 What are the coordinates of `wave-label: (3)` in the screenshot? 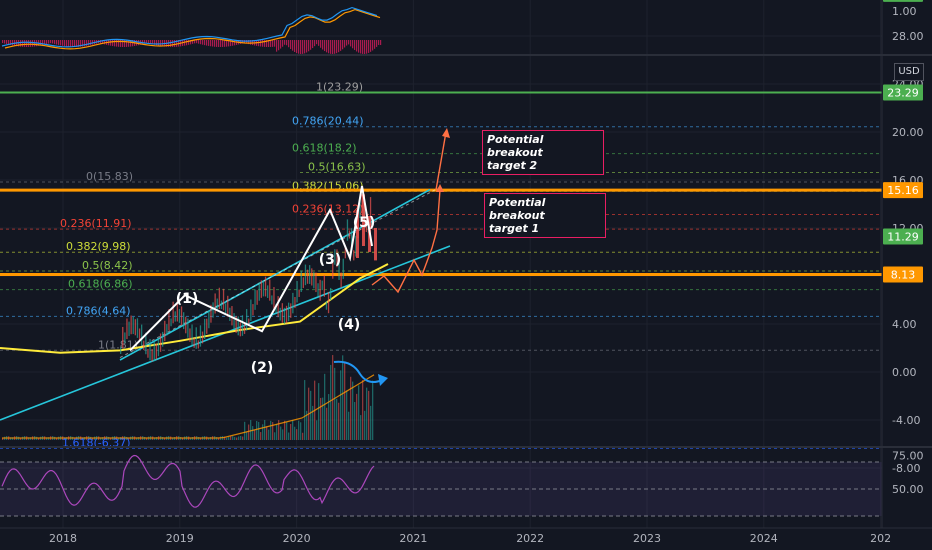 It's located at (330, 260).